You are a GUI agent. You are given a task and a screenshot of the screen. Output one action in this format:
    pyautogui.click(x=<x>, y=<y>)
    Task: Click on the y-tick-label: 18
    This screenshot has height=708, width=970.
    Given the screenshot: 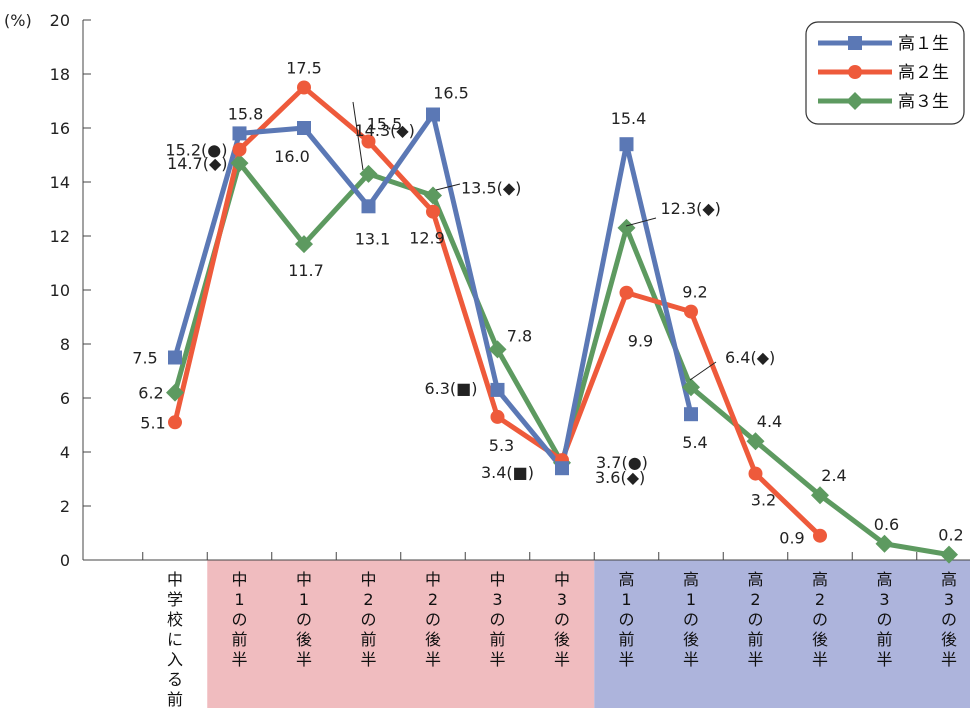 What is the action you would take?
    pyautogui.click(x=60, y=74)
    